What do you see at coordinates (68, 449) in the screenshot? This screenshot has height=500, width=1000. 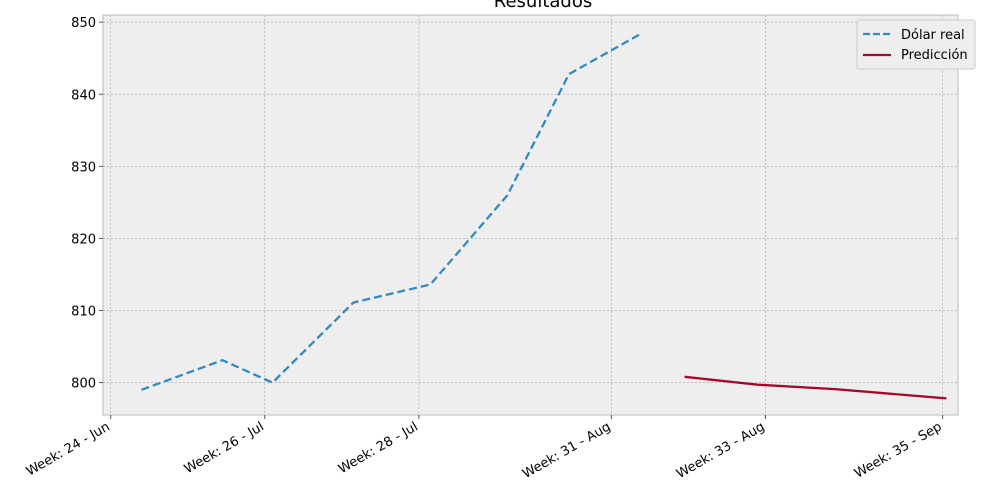 I see `x-tick-label: Week: 24 - Jun` at bounding box center [68, 449].